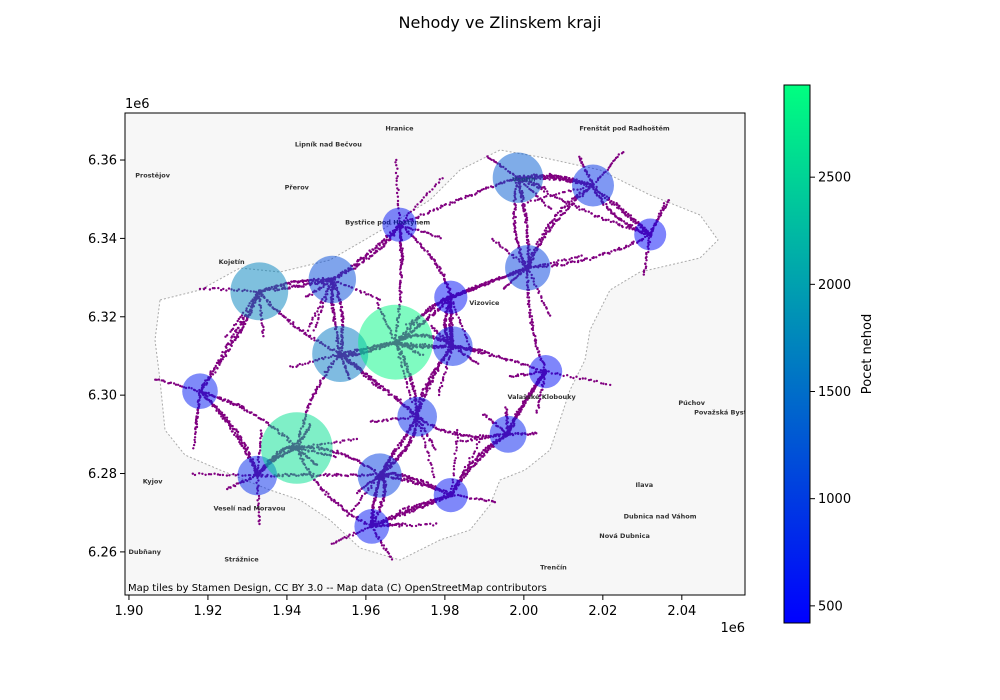 The width and height of the screenshot is (1000, 700). Describe the element at coordinates (834, 499) in the screenshot. I see `colorbar-tick-label: 1000` at that location.